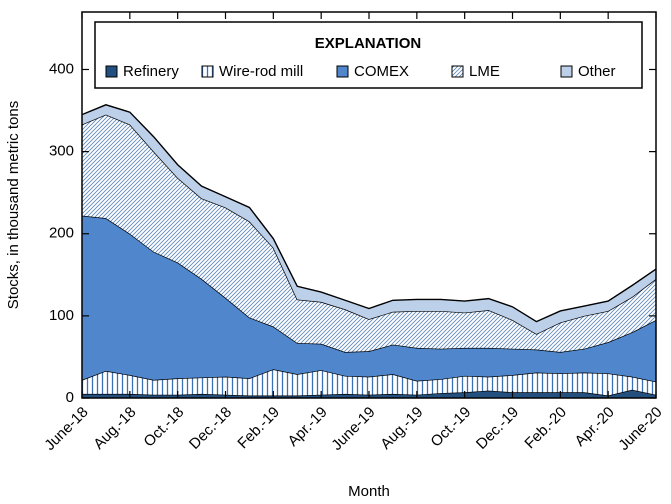 Image resolution: width=671 pixels, height=504 pixels. What do you see at coordinates (369, 491) in the screenshot?
I see `x-axis-label: Month` at bounding box center [369, 491].